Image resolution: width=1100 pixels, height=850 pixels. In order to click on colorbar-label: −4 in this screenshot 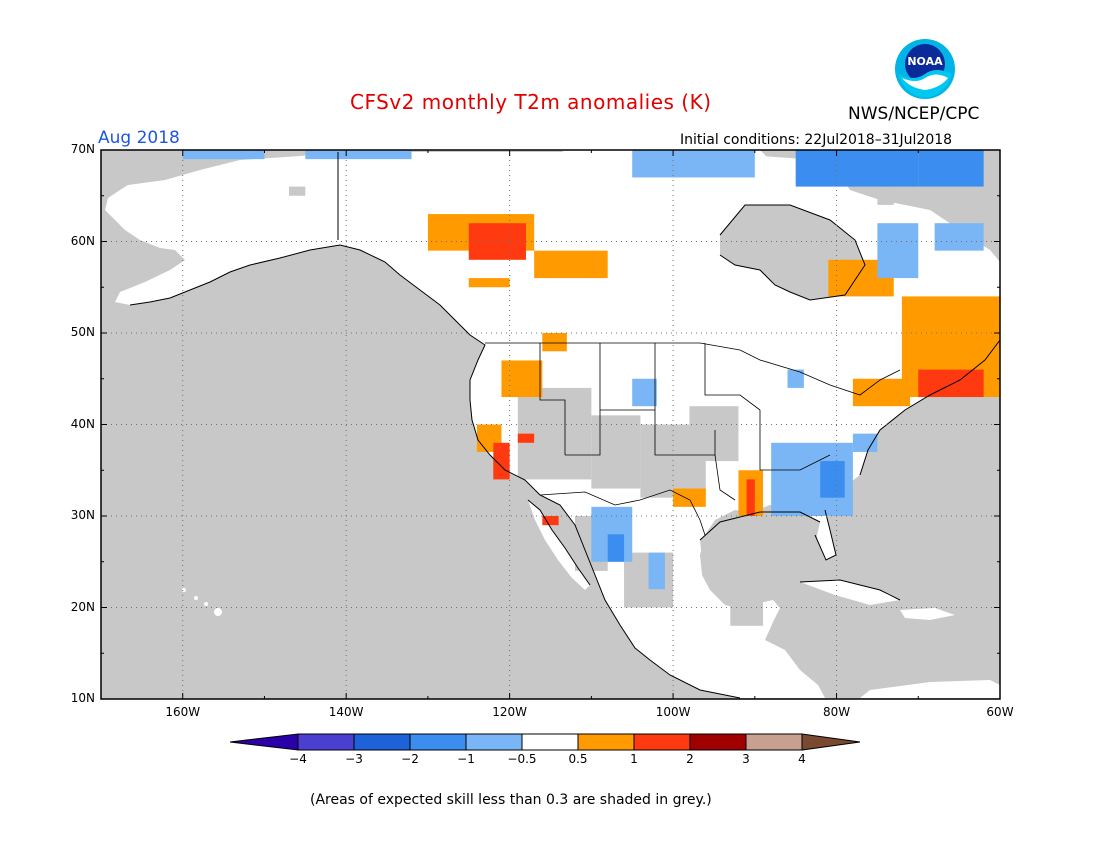, I will do `click(298, 759)`.